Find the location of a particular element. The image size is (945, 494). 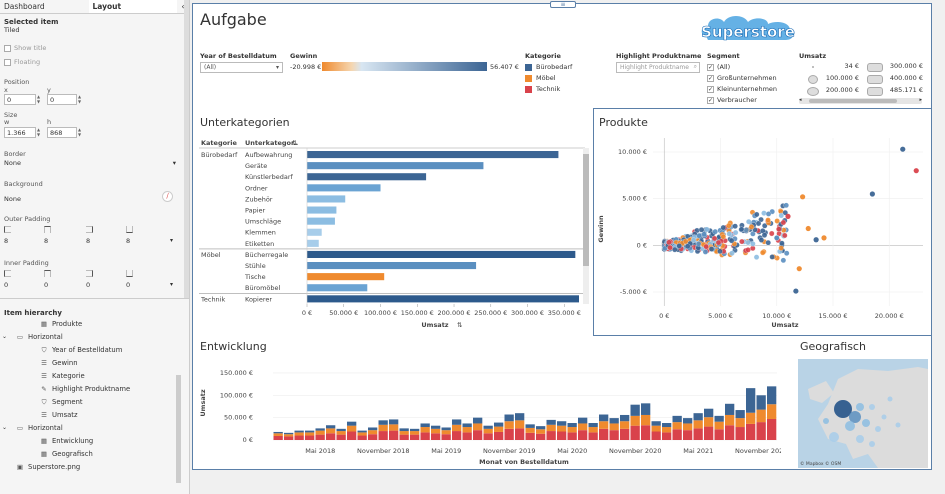

hierarchy-item: ✎ Highlight Produktname is located at coordinates (85, 389).